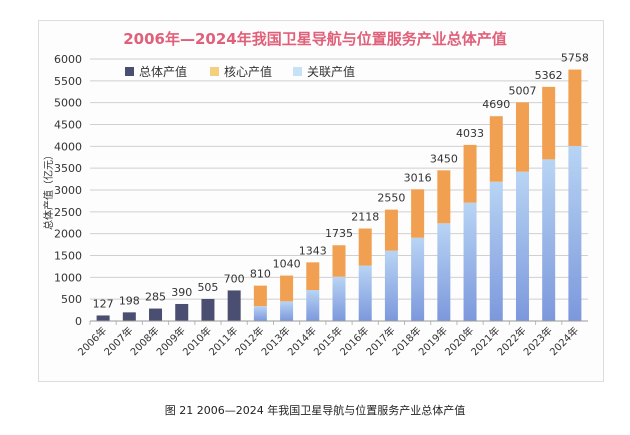  Describe the element at coordinates (564, 341) in the screenshot. I see `x-tick-label: 2024年` at that location.